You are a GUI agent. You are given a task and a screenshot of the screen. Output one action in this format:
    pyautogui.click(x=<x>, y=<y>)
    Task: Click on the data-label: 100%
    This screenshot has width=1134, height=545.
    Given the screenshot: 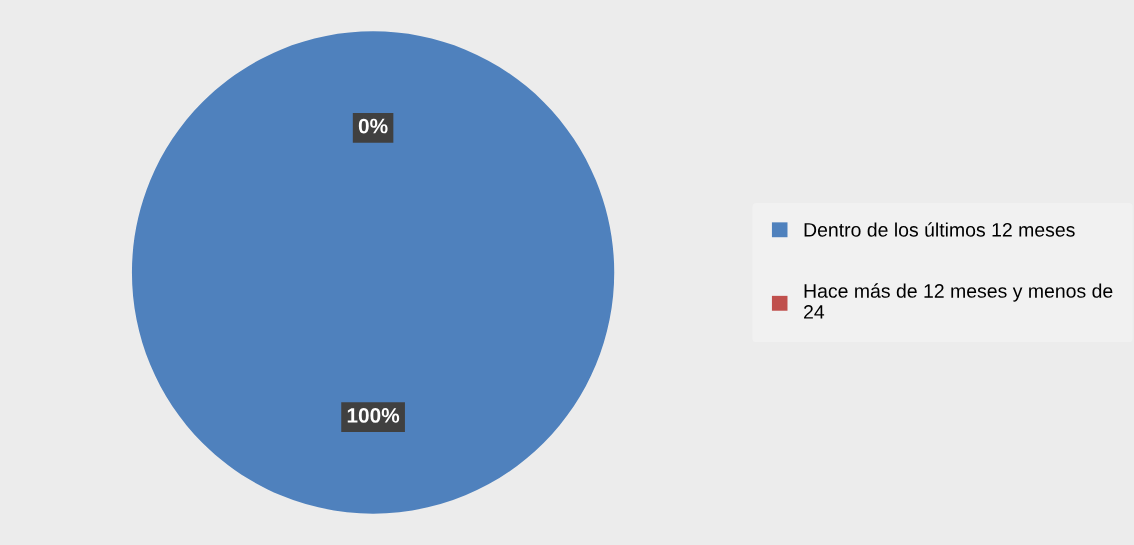 What is the action you would take?
    pyautogui.click(x=373, y=415)
    